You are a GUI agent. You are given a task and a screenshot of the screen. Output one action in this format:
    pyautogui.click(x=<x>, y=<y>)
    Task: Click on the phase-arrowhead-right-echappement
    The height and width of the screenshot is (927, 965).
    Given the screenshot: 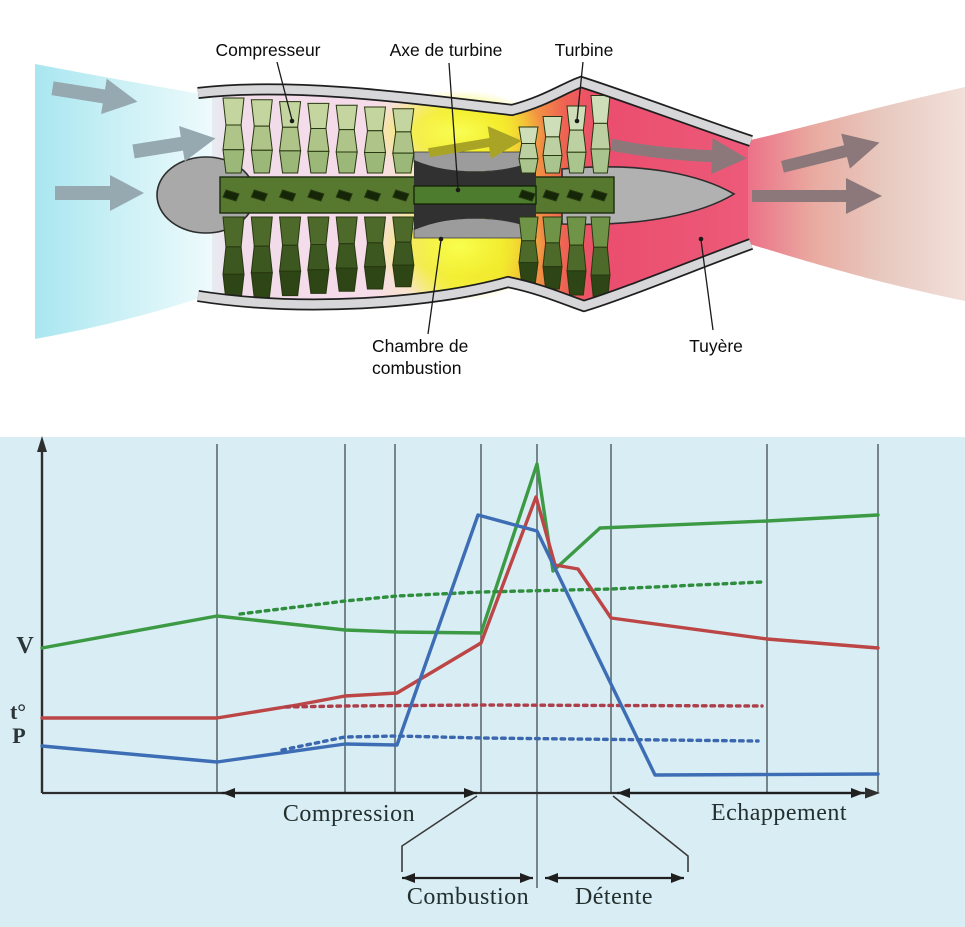 What is the action you would take?
    pyautogui.click(x=857, y=793)
    